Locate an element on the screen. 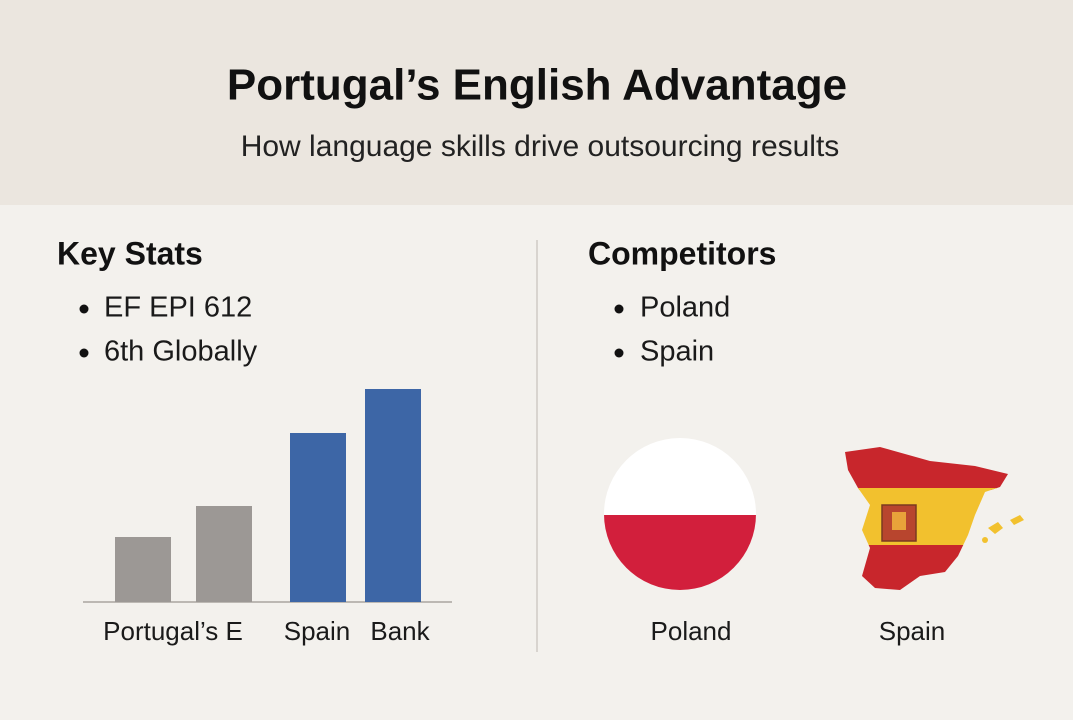  flag-label: Spain is located at coordinates (912, 631).